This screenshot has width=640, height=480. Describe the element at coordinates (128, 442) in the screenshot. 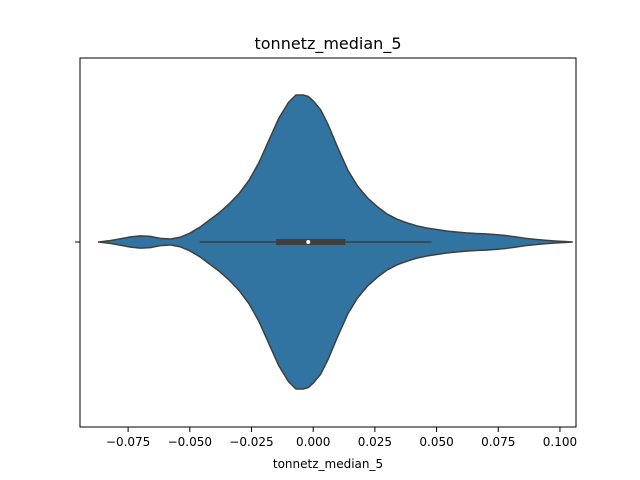

I see `x-tick-label: −0.075` at that location.